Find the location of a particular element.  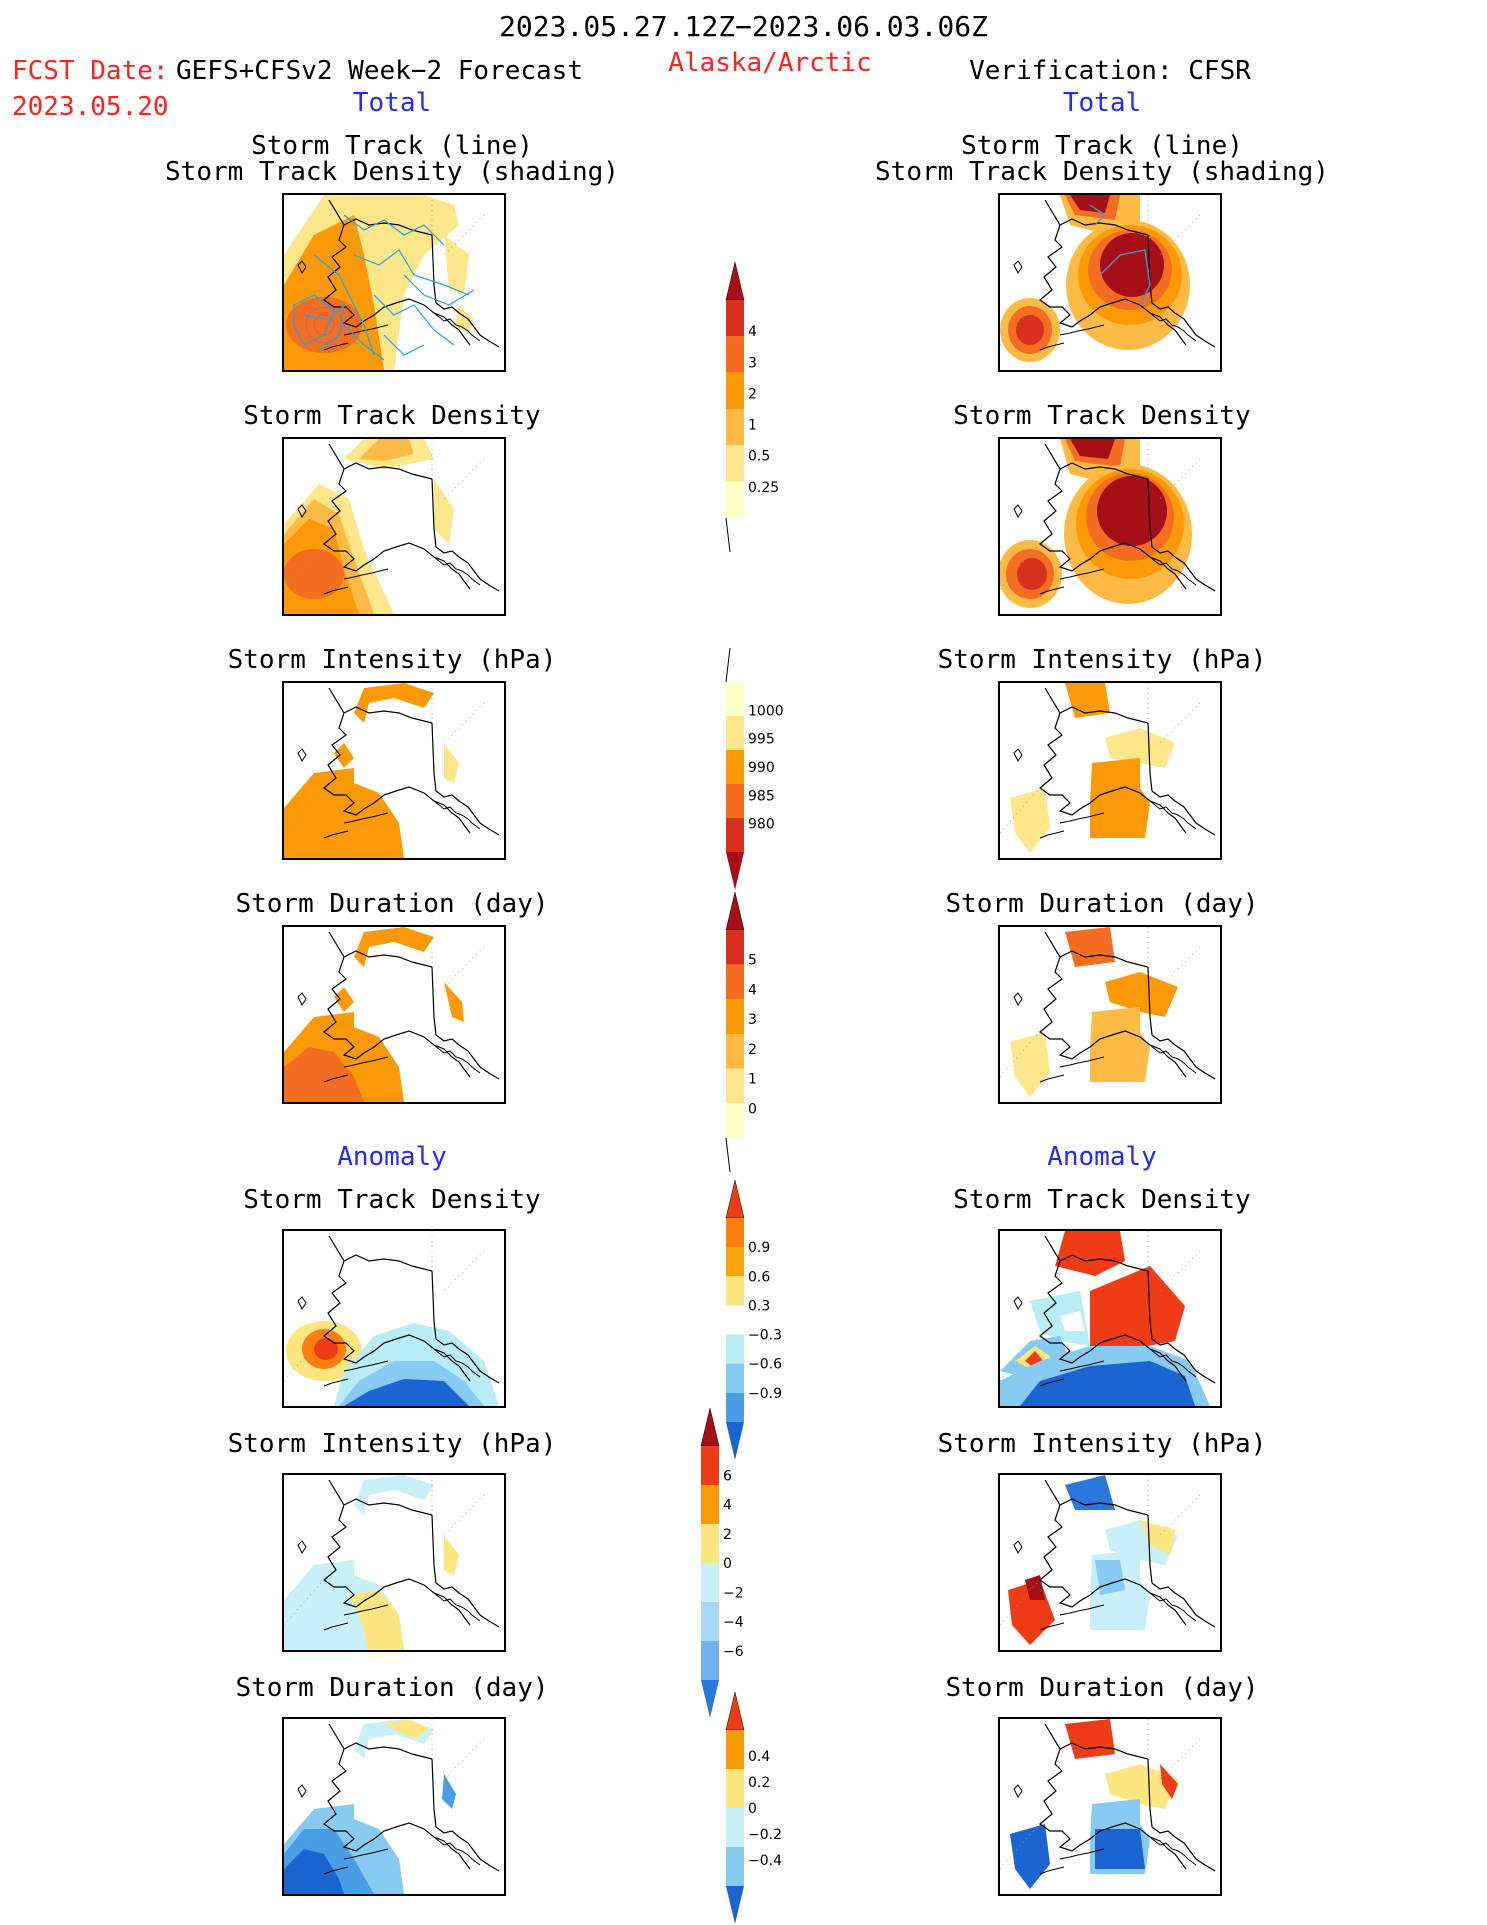

right-anom-duration-panel is located at coordinates (1110, 1806).